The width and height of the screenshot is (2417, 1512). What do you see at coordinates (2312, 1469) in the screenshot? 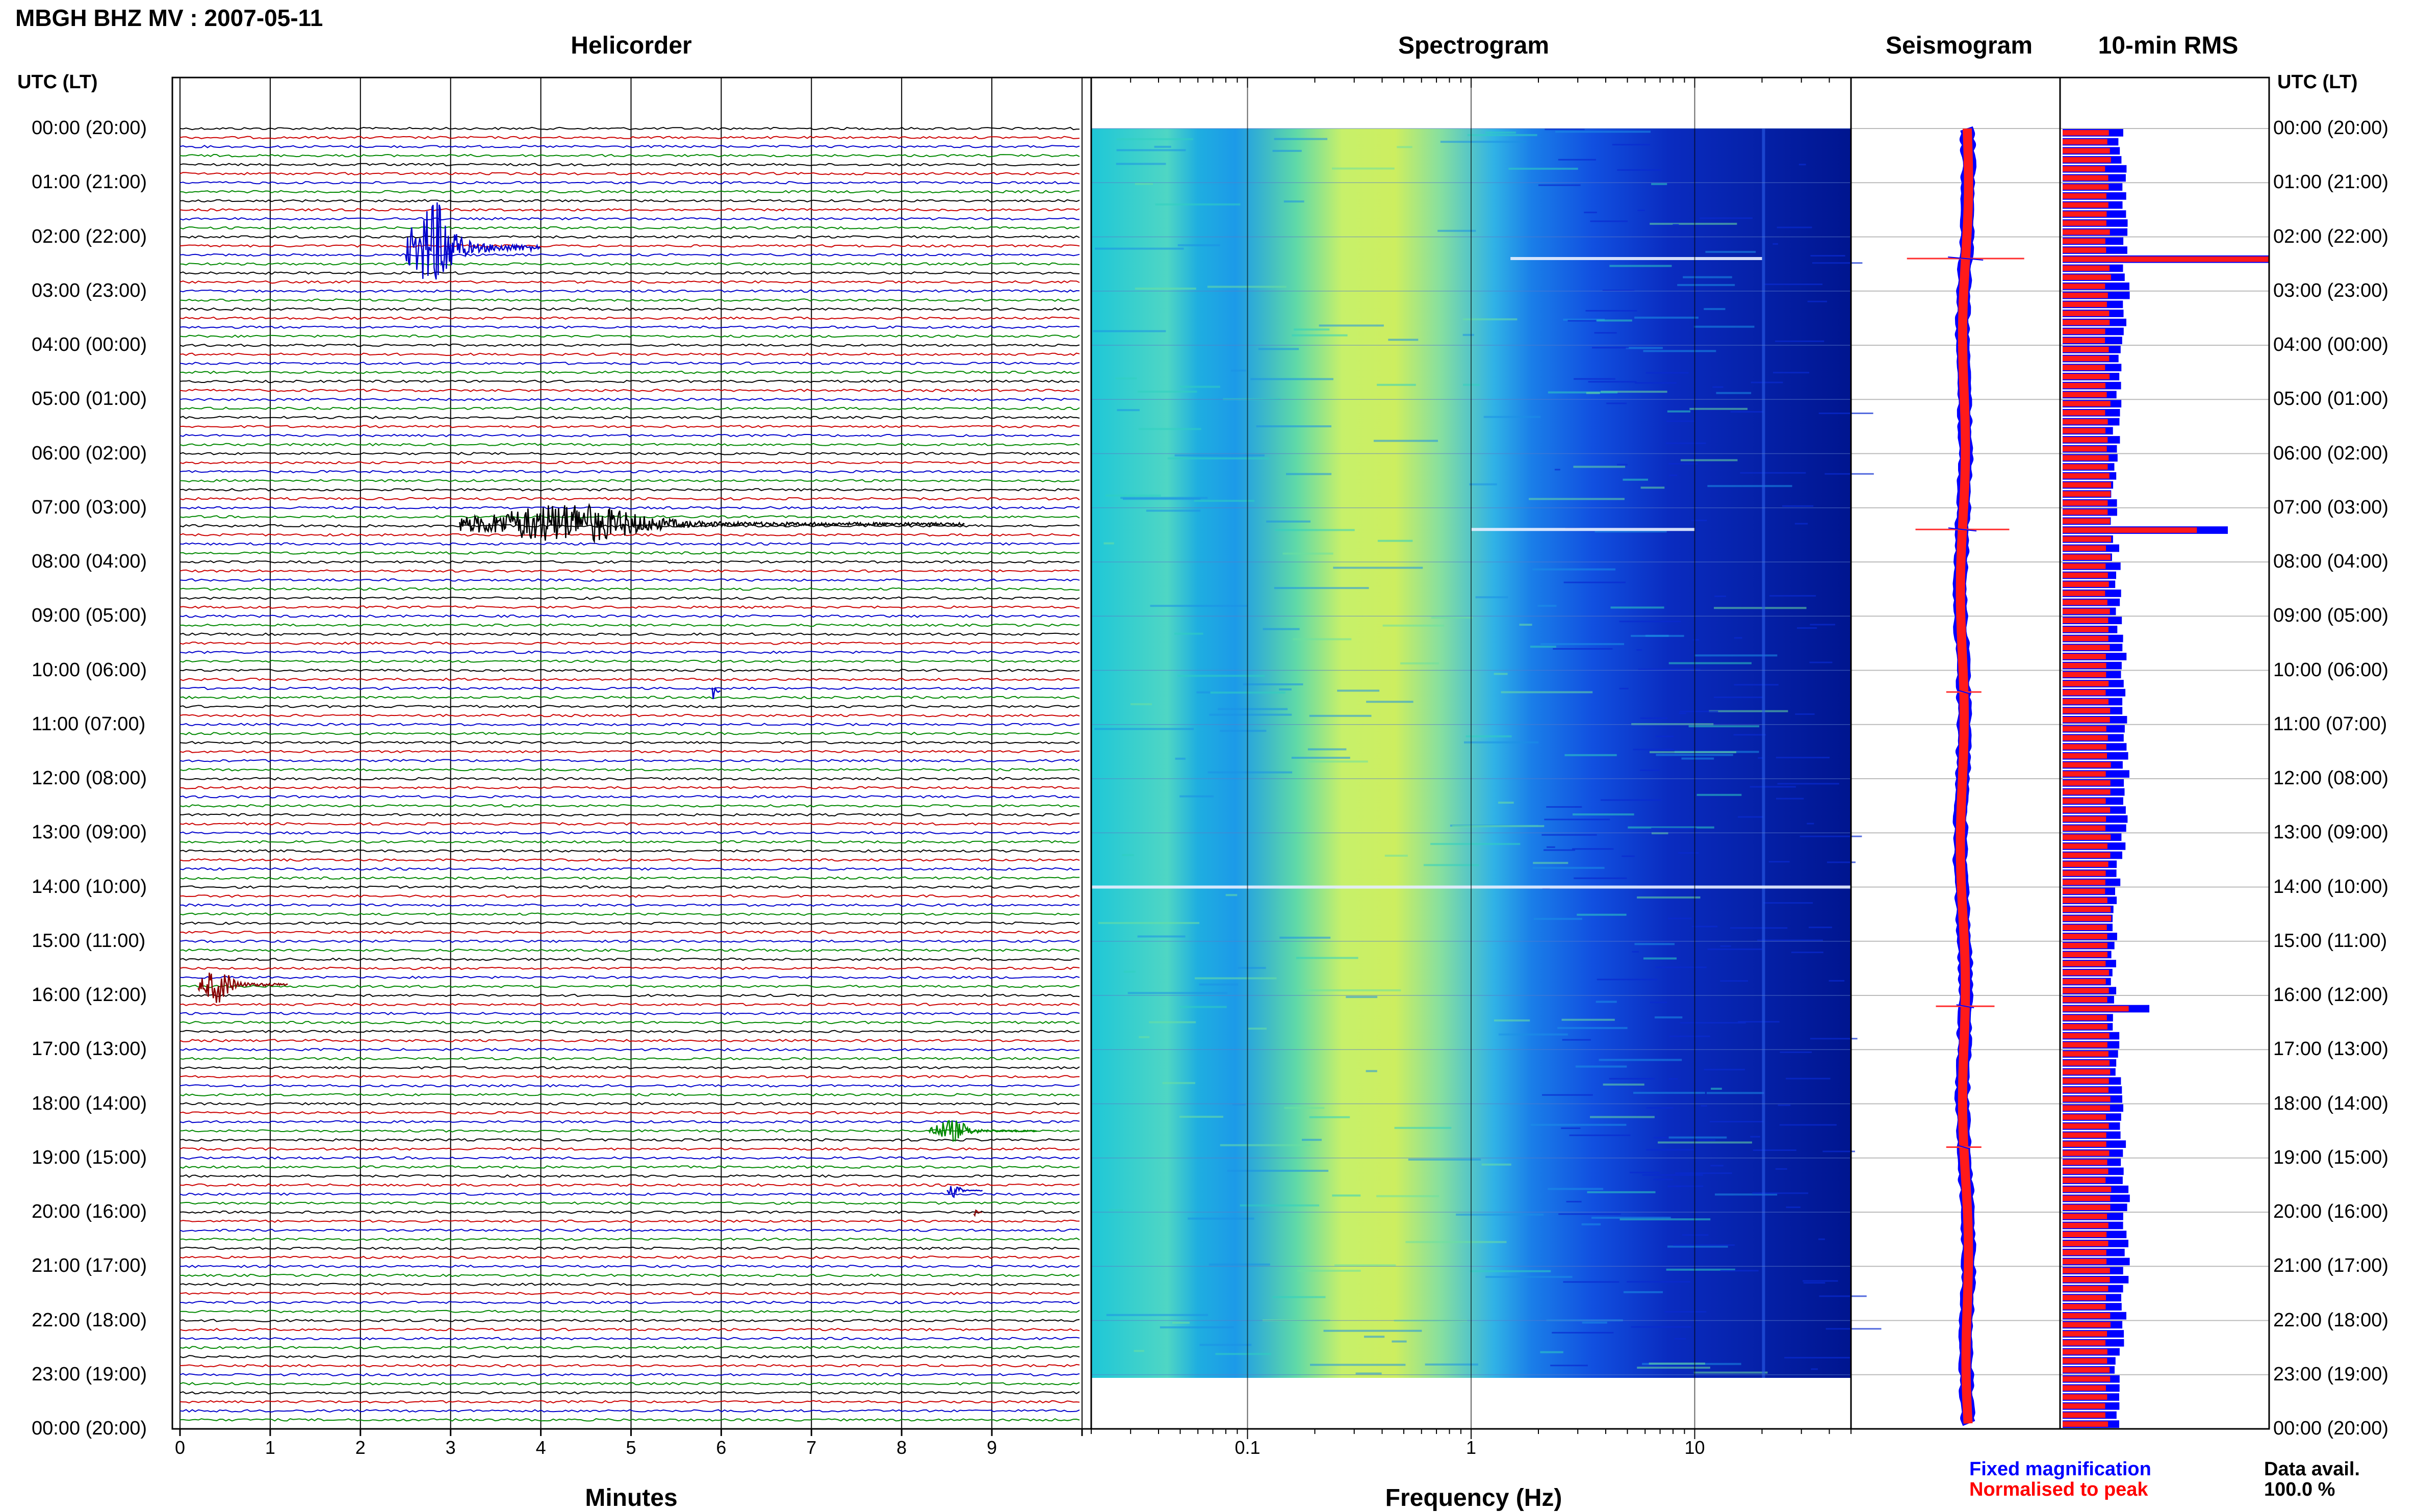
I see `data-avail-label: Data avail.` at bounding box center [2312, 1469].